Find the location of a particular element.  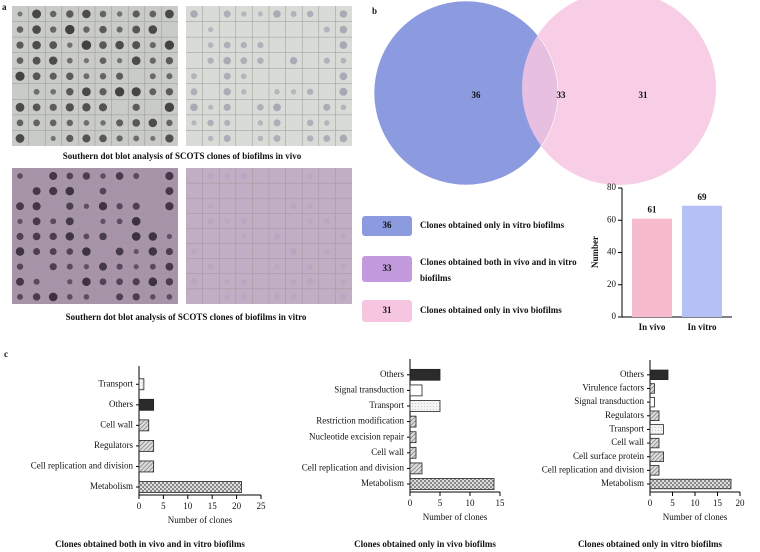

legend-label: Clones obtained only in vitro biofilms is located at coordinates (492, 225).